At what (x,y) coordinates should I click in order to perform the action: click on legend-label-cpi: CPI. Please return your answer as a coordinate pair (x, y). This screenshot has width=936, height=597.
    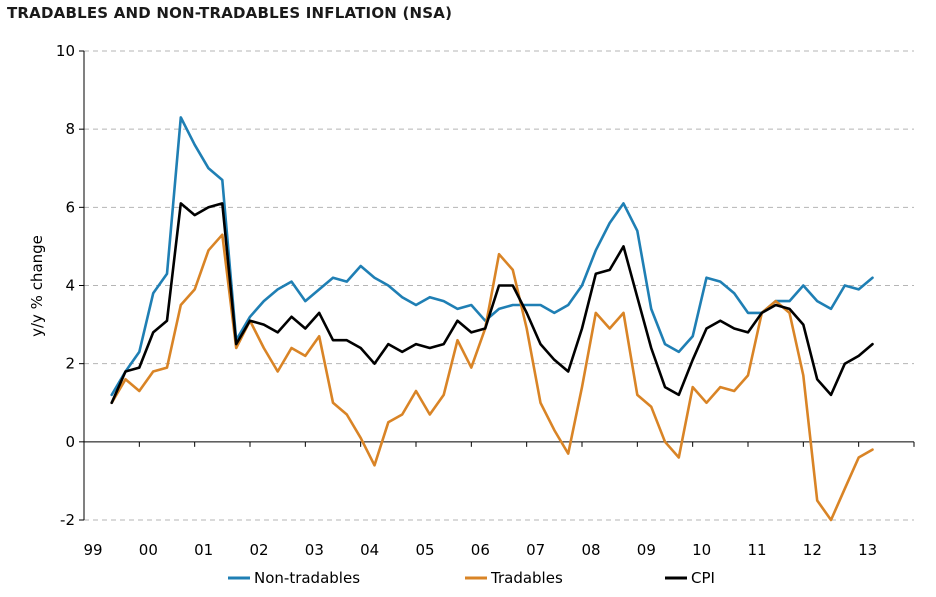
    Looking at the image, I should click on (703, 578).